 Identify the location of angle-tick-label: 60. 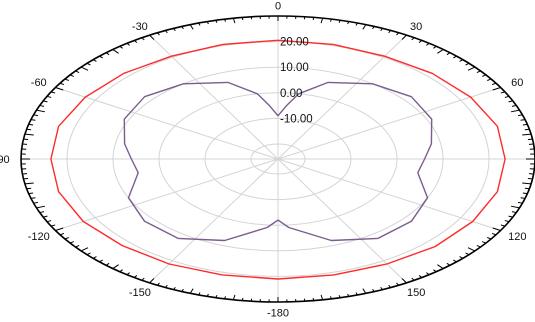
(517, 83).